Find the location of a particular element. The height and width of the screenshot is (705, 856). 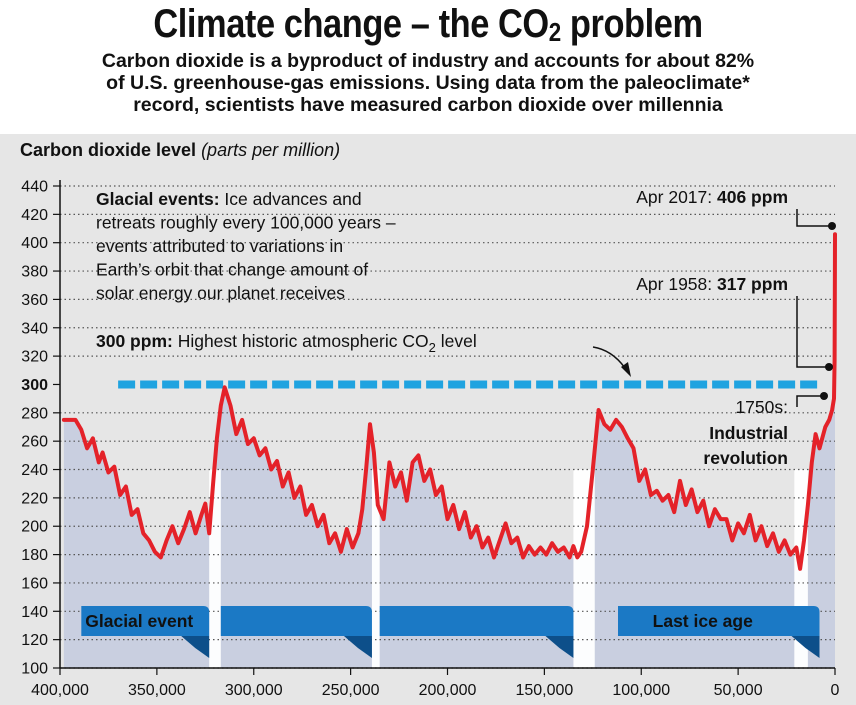

apr1958-label: Apr 1958: 317 ppm is located at coordinates (712, 284).